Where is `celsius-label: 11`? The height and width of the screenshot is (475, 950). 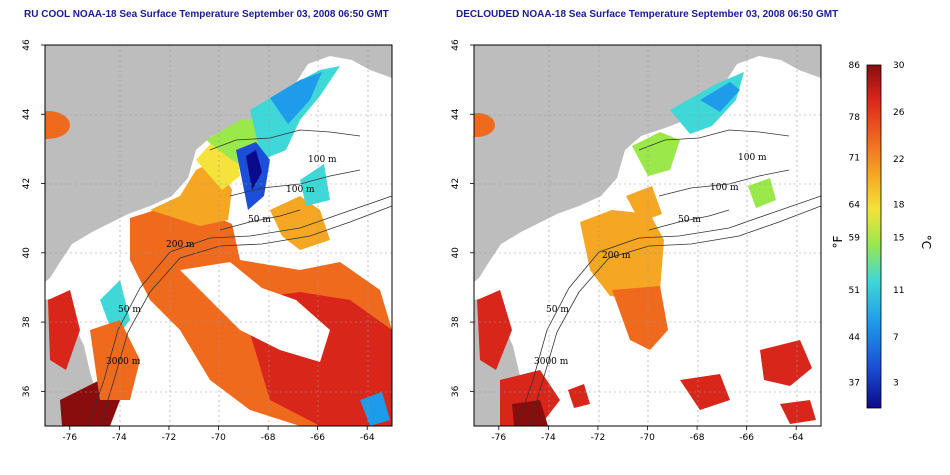
celsius-label: 11 is located at coordinates (898, 291).